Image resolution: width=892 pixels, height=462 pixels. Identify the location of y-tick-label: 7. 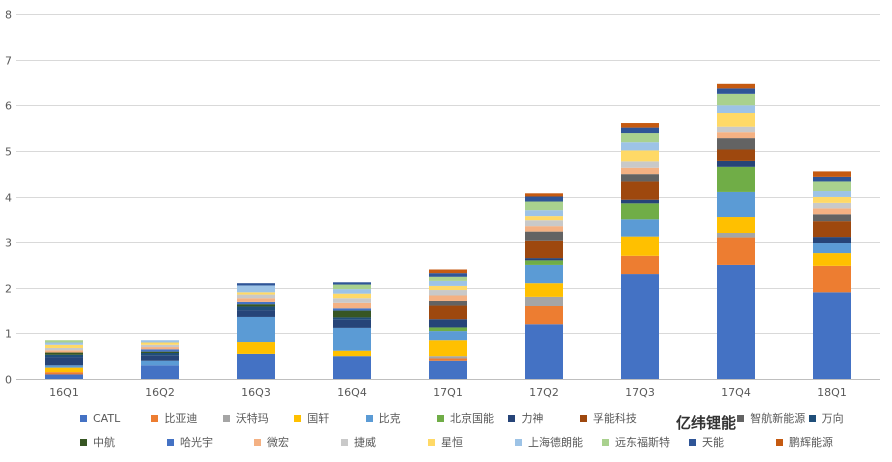
(8, 61).